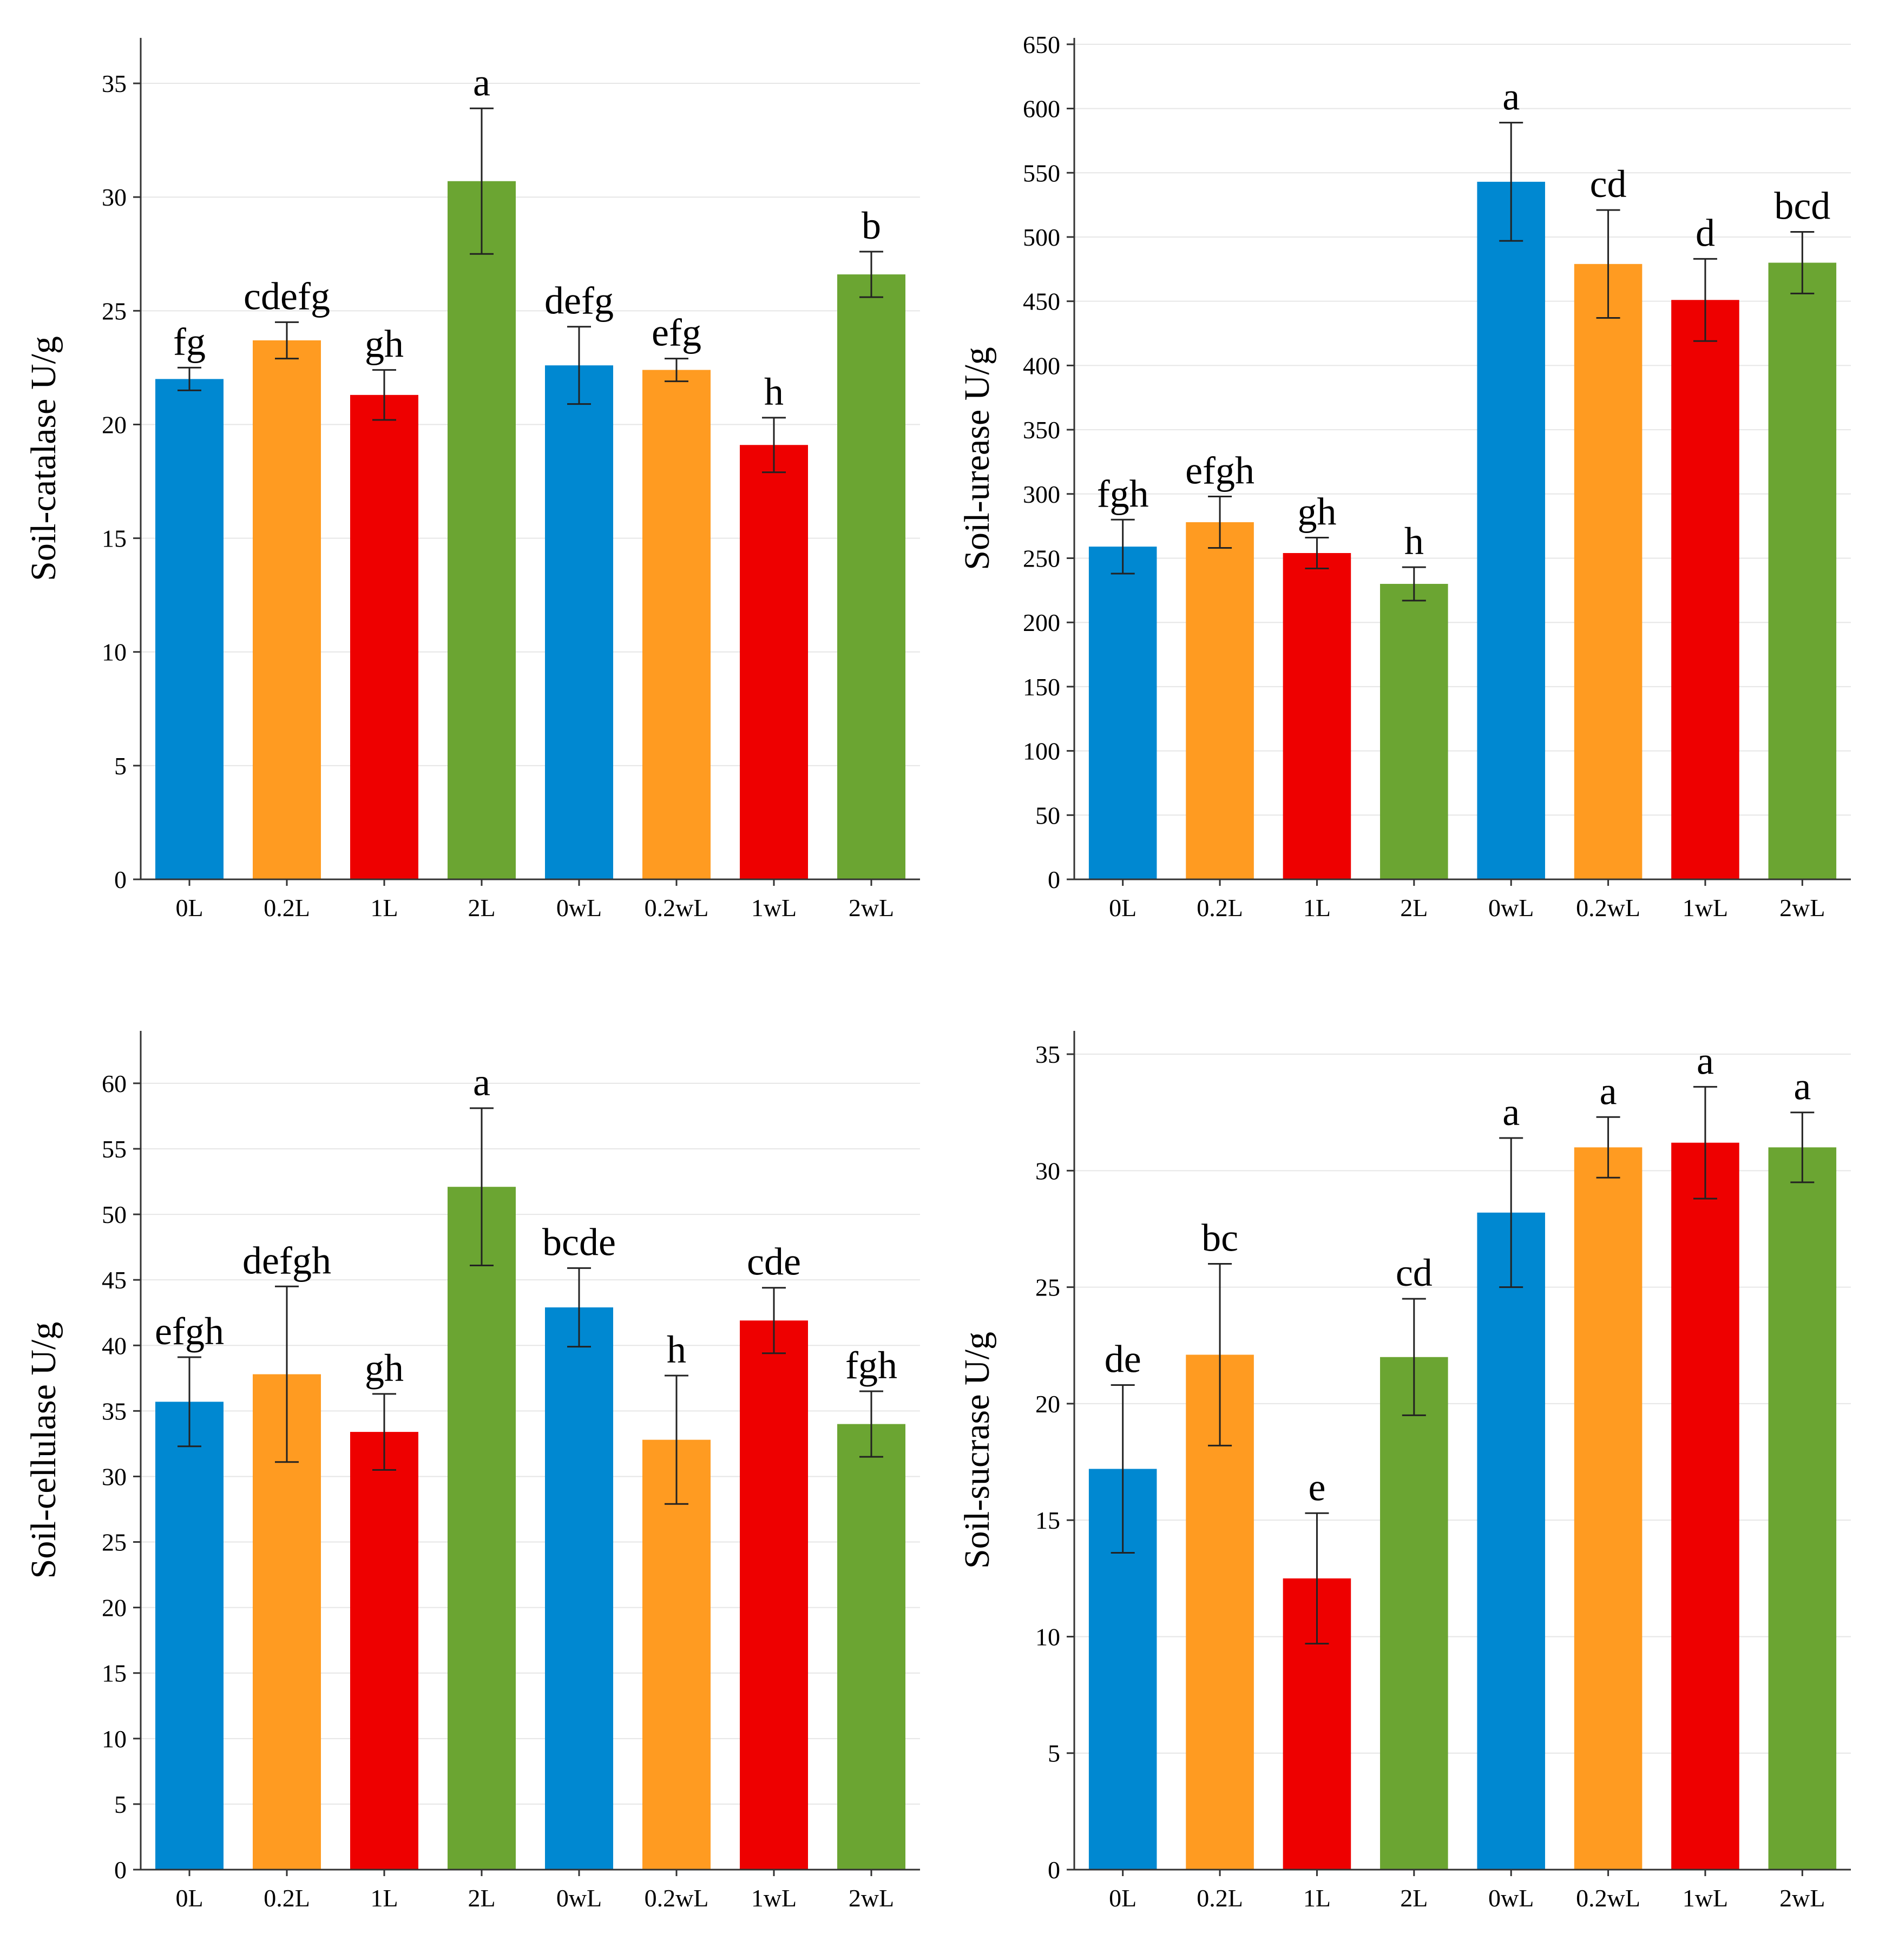 The width and height of the screenshot is (1892, 1960). Describe the element at coordinates (286, 1260) in the screenshot. I see `significance-label: defgh` at that location.